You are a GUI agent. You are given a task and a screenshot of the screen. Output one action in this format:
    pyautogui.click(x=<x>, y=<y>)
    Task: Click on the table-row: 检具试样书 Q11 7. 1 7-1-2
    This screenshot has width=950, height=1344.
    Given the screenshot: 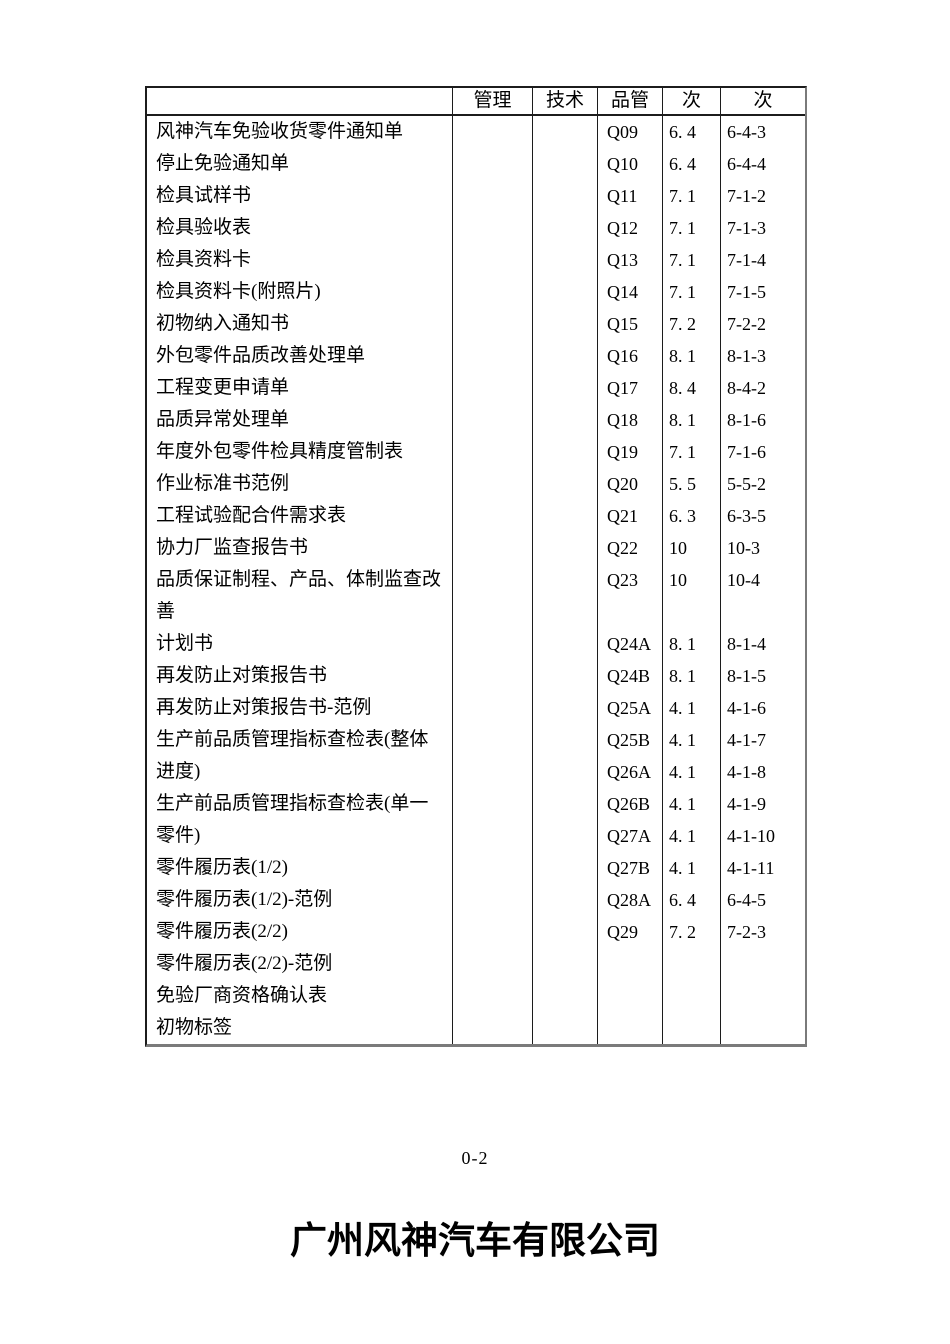 What is the action you would take?
    pyautogui.click(x=476, y=196)
    